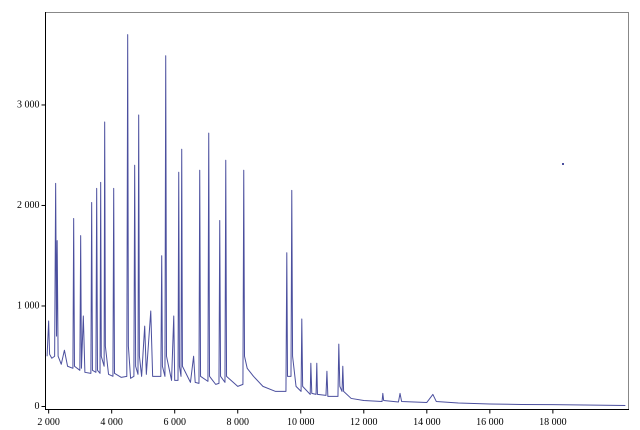  Describe the element at coordinates (237, 422) in the screenshot. I see `x-tick-label: 8 000` at that location.